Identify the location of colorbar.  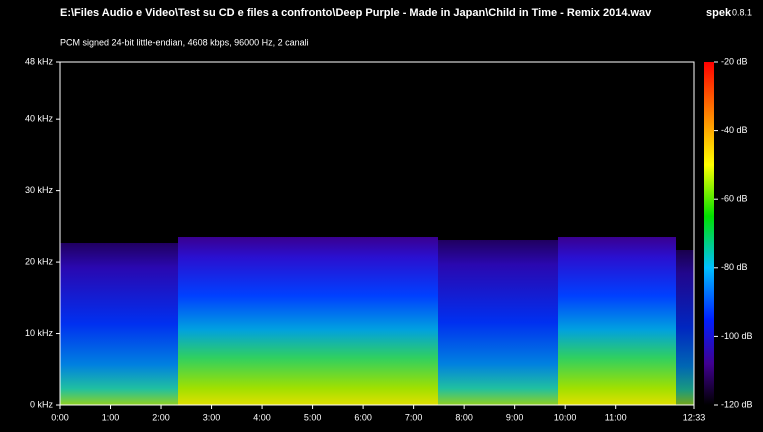
(709, 233).